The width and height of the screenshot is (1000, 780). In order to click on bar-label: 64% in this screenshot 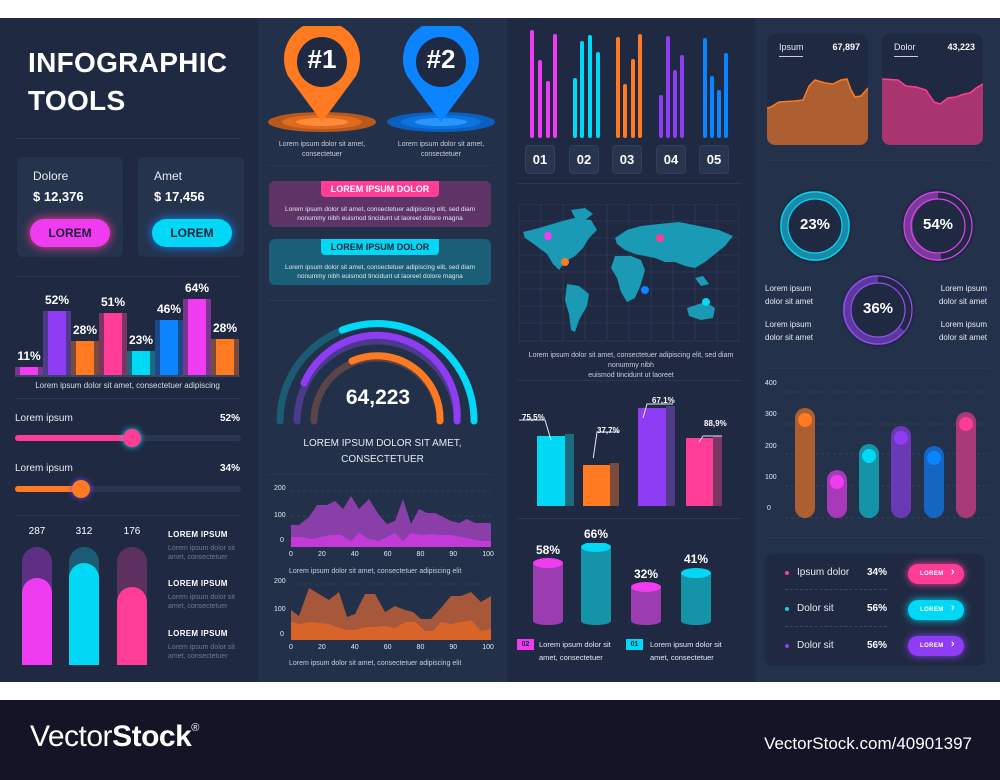, I will do `click(197, 288)`.